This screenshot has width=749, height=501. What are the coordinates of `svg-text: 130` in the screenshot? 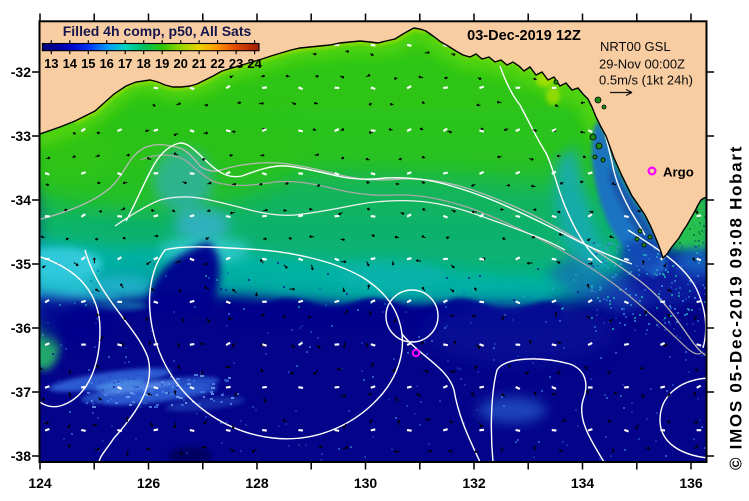 It's located at (366, 483).